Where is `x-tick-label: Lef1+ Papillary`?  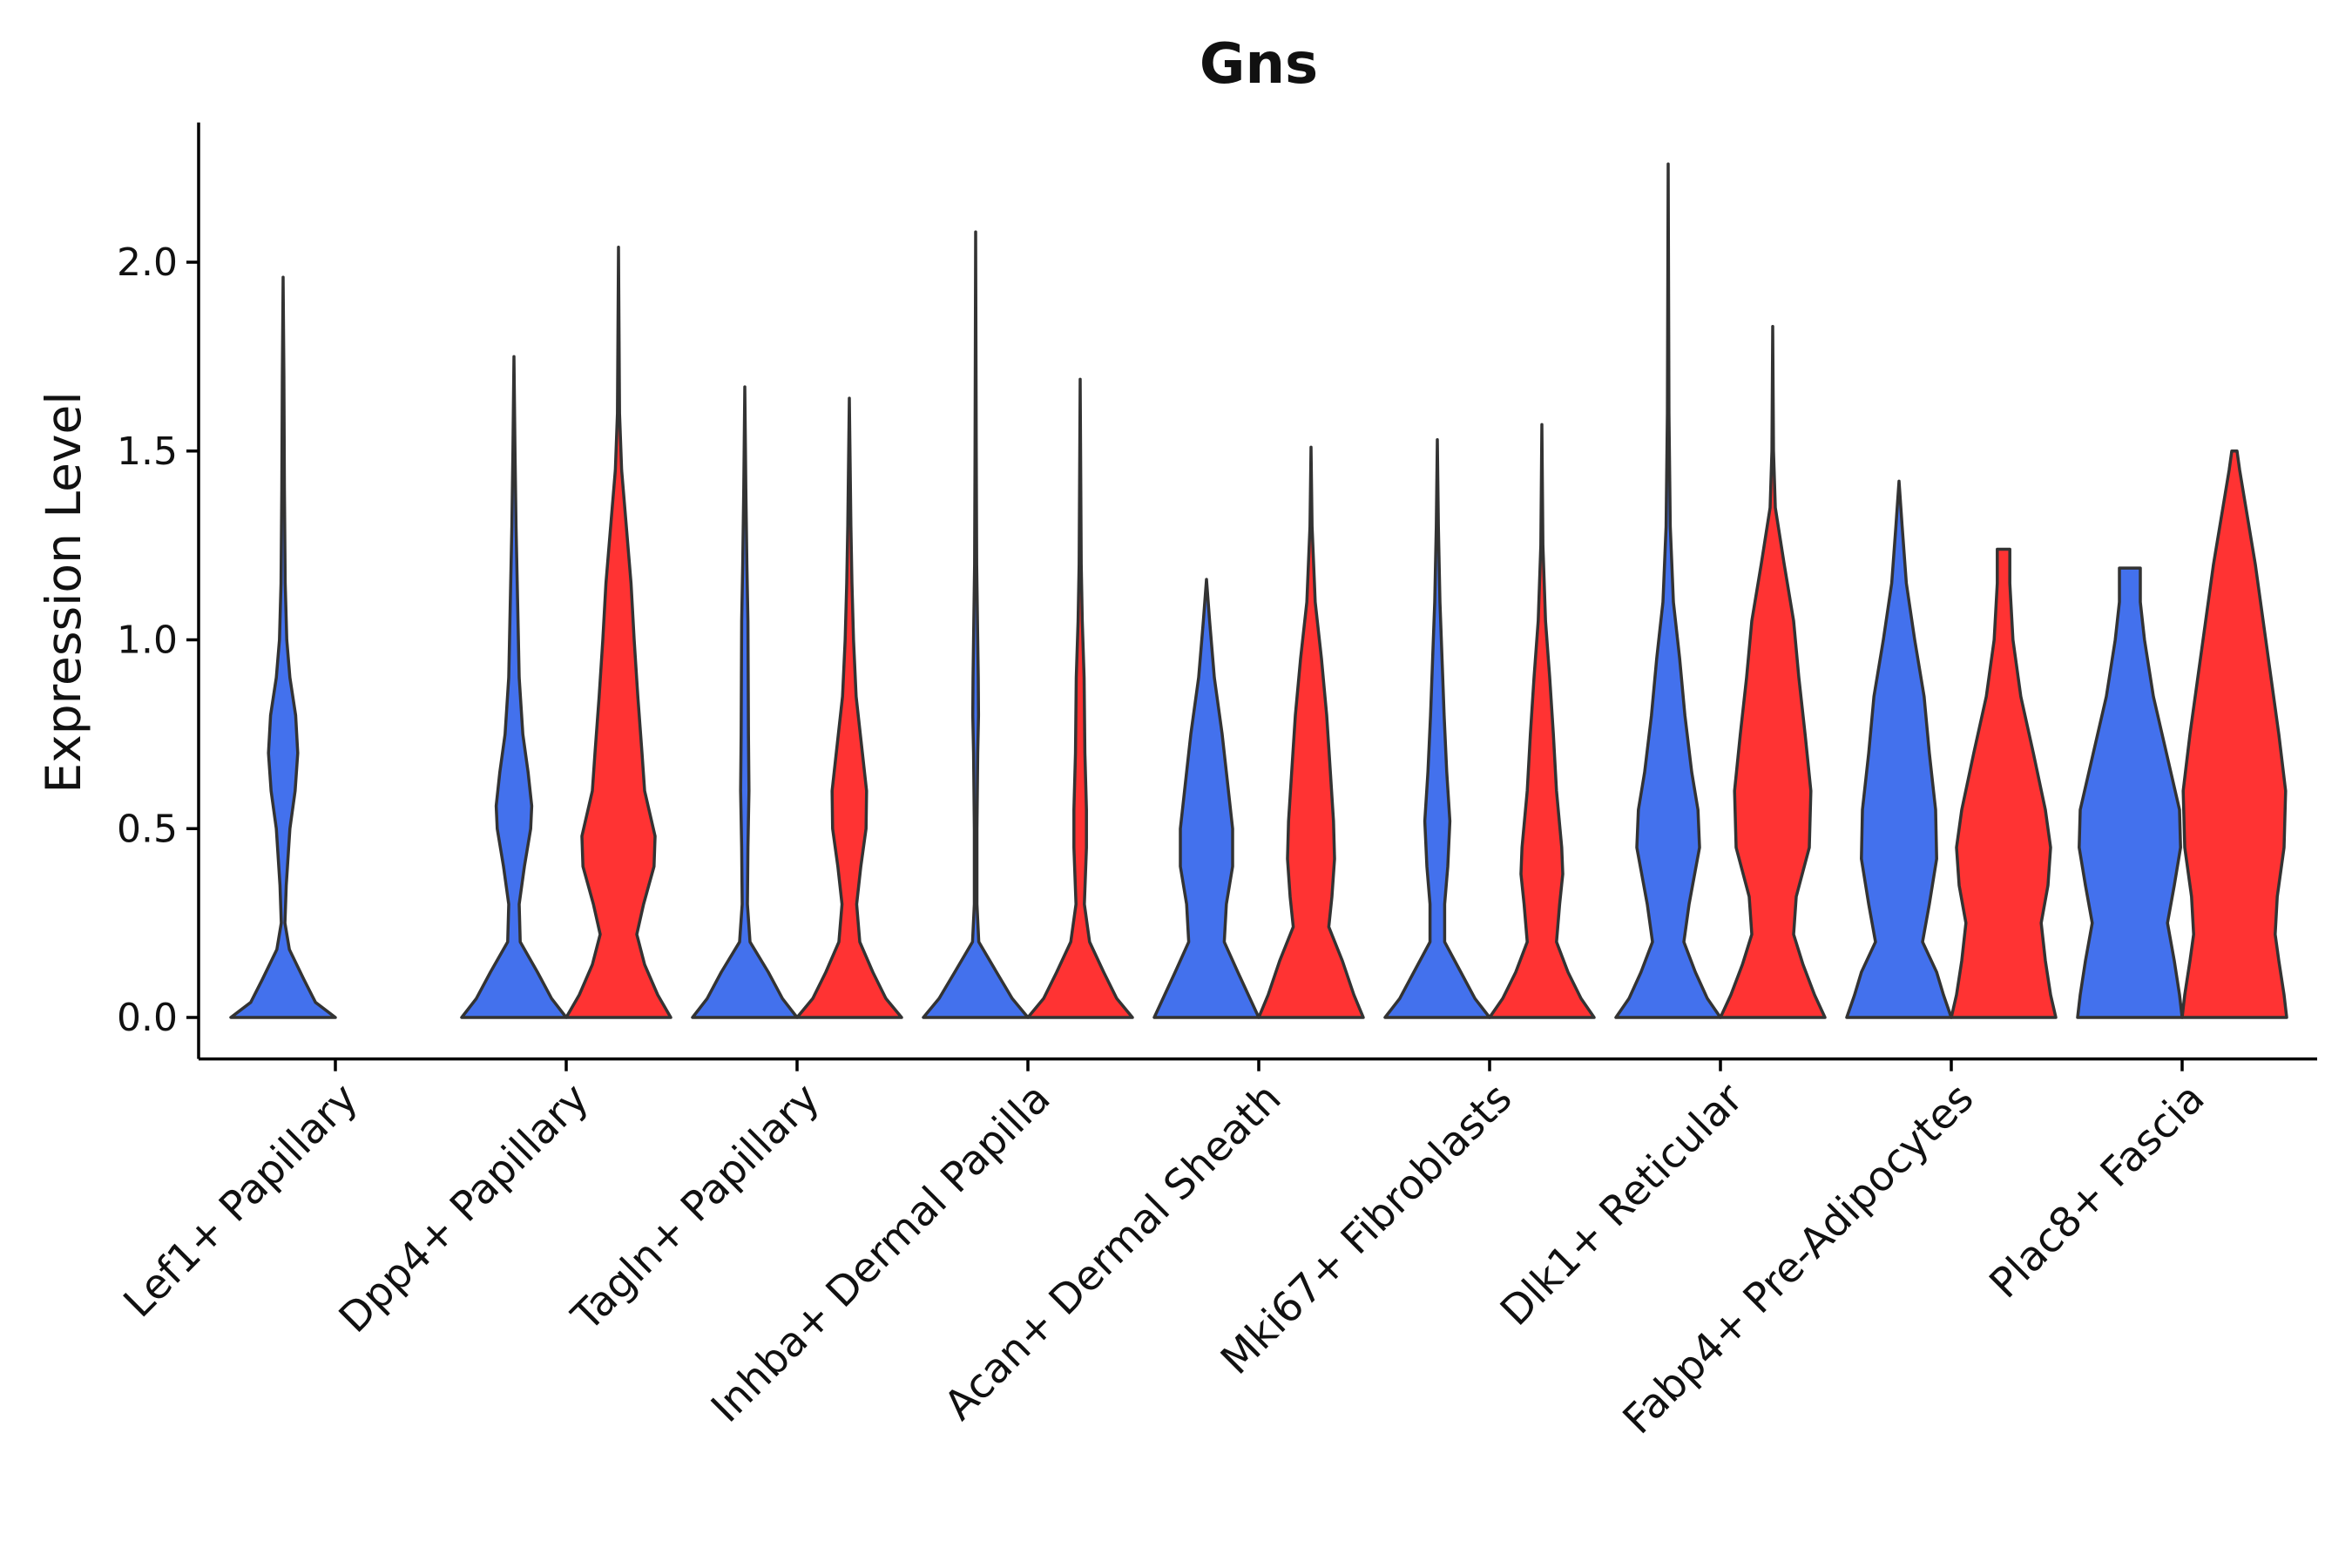 x-tick-label: Lef1+ Papillary is located at coordinates (241, 1201).